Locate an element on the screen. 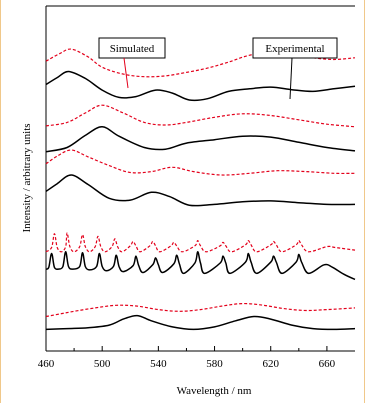 This screenshot has height=408, width=365. x-tick-label-460: 460 is located at coordinates (46, 364).